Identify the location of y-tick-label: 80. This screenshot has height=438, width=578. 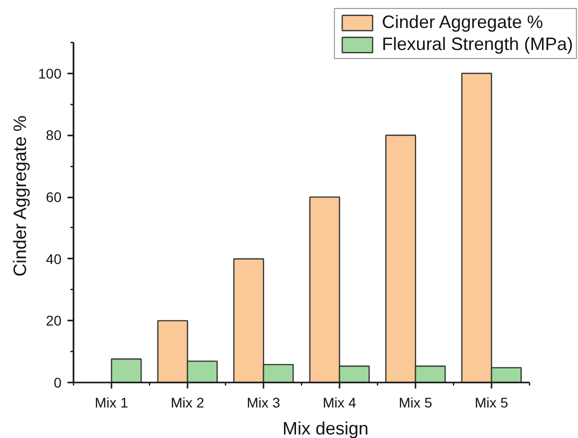
(54, 135).